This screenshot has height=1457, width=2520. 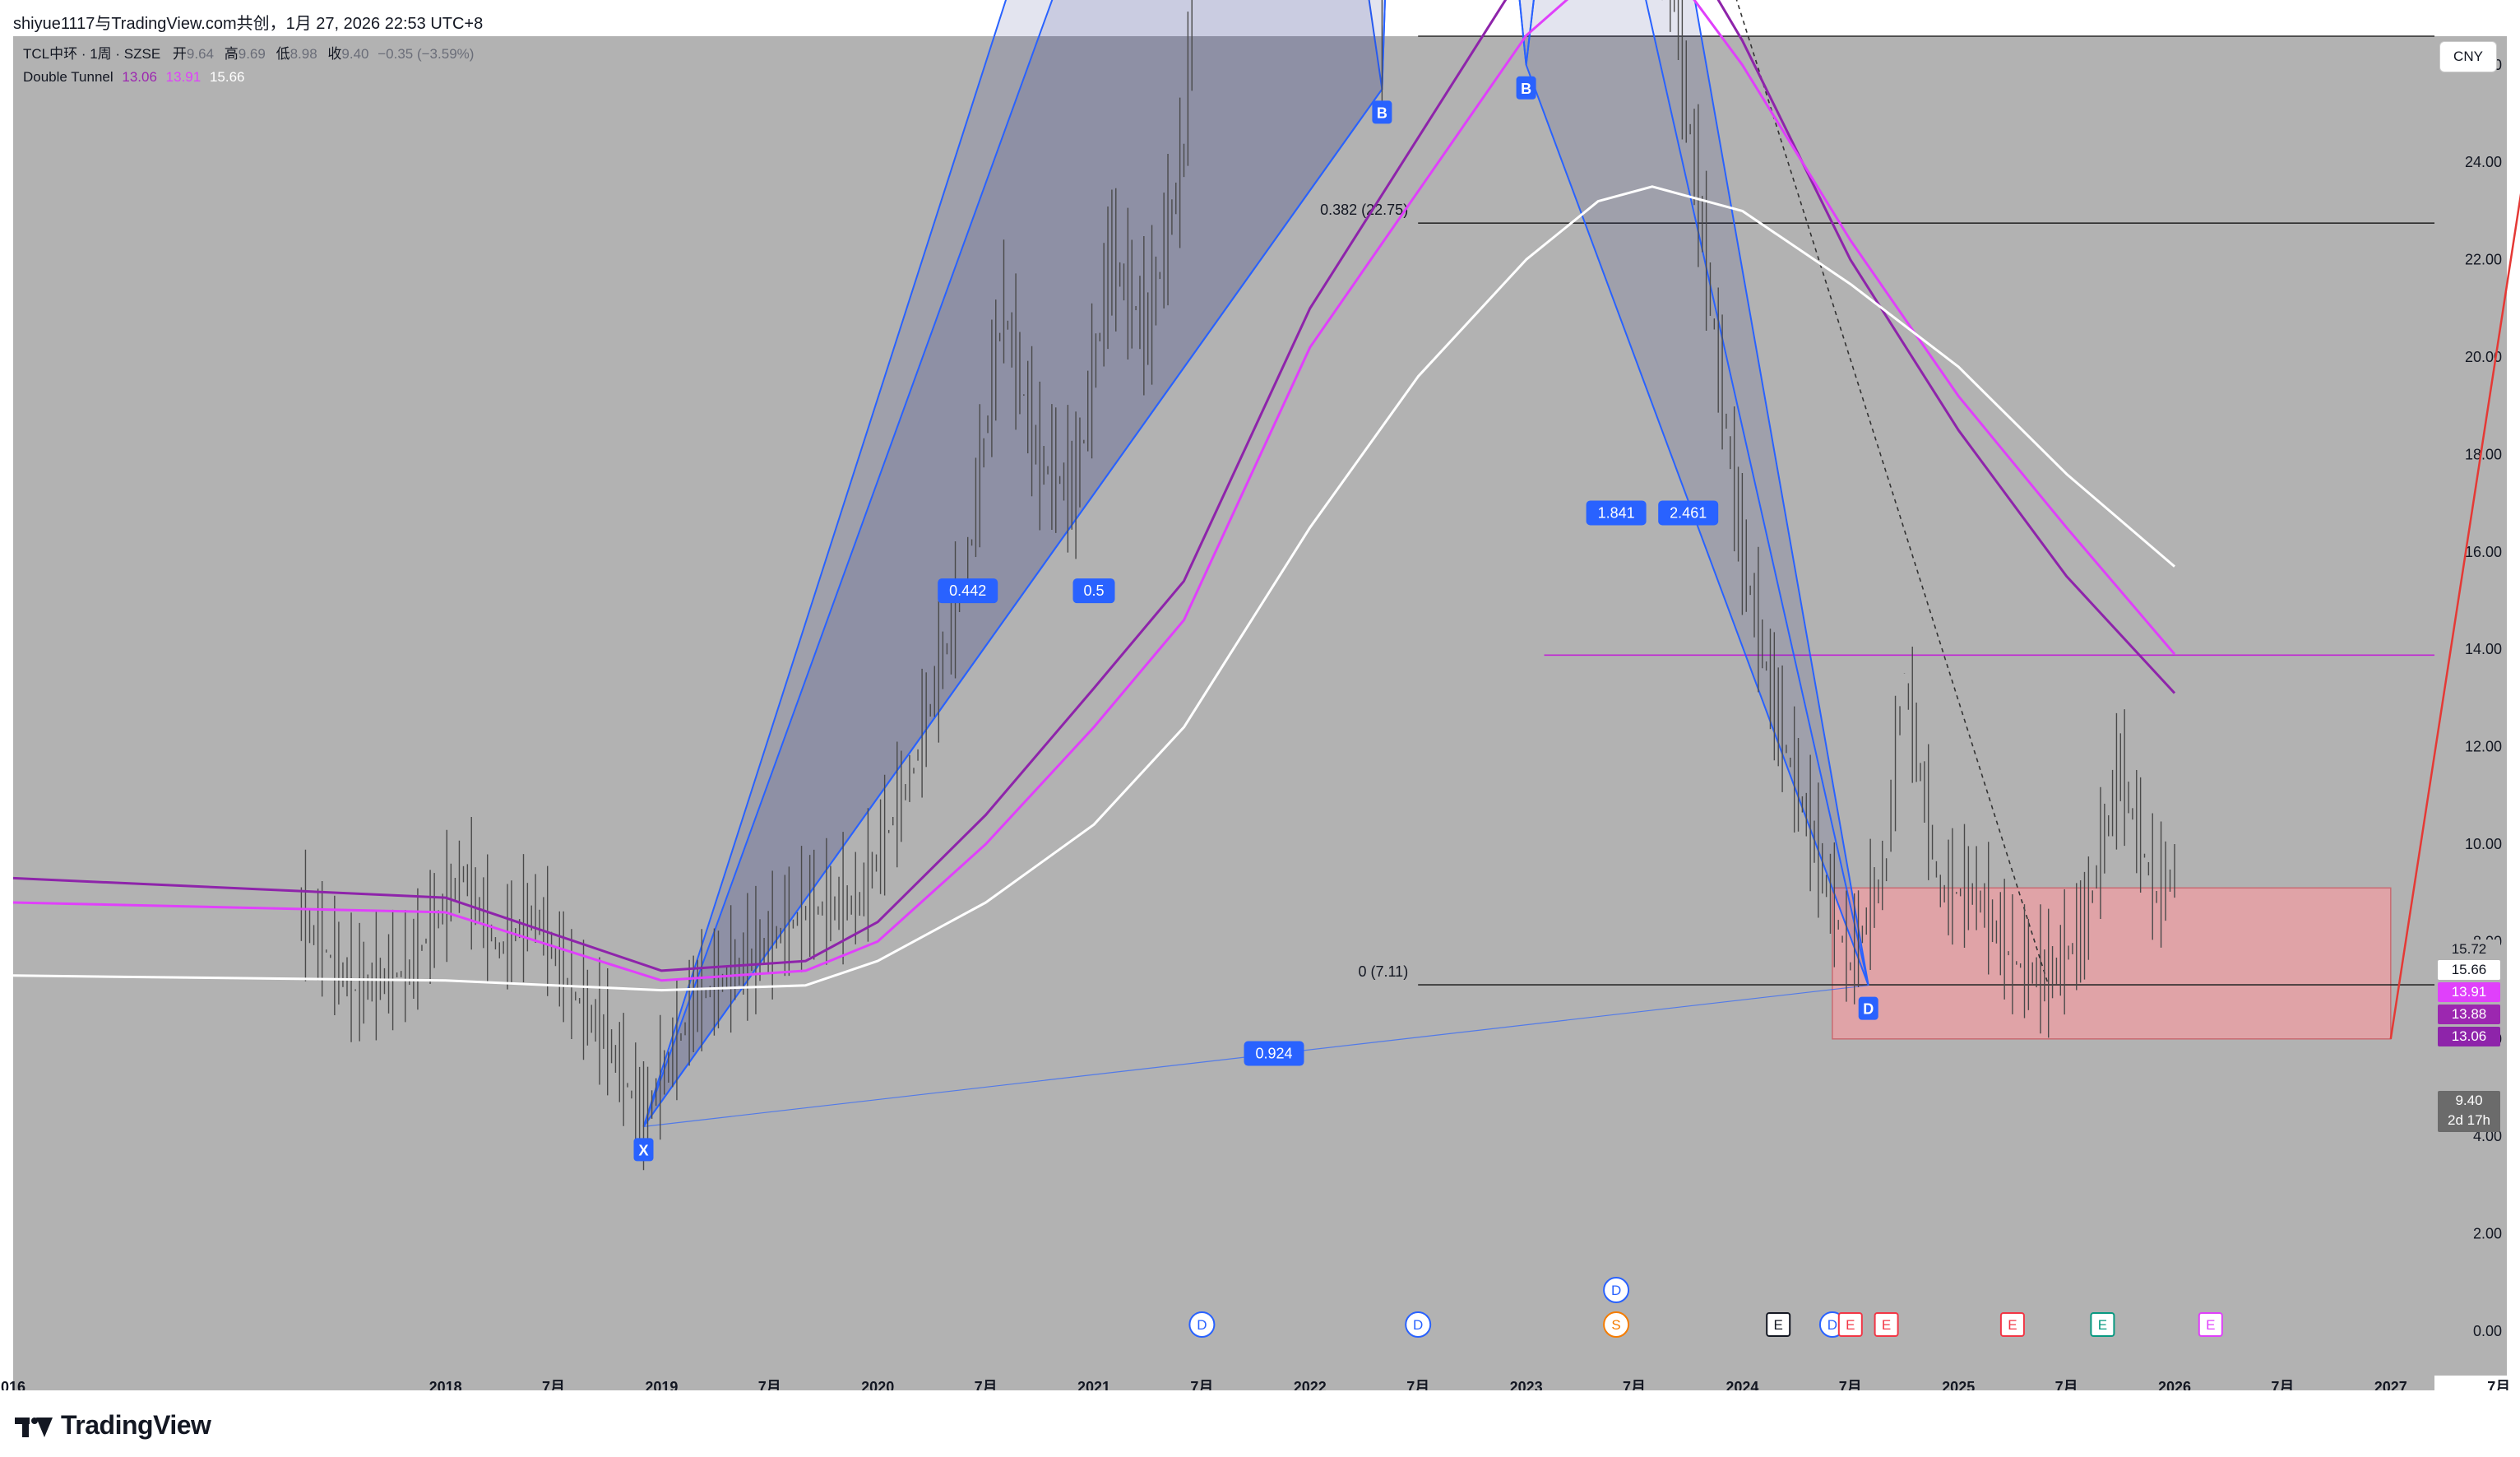 What do you see at coordinates (2469, 949) in the screenshot?
I see `price-scale-tag: 15.72` at bounding box center [2469, 949].